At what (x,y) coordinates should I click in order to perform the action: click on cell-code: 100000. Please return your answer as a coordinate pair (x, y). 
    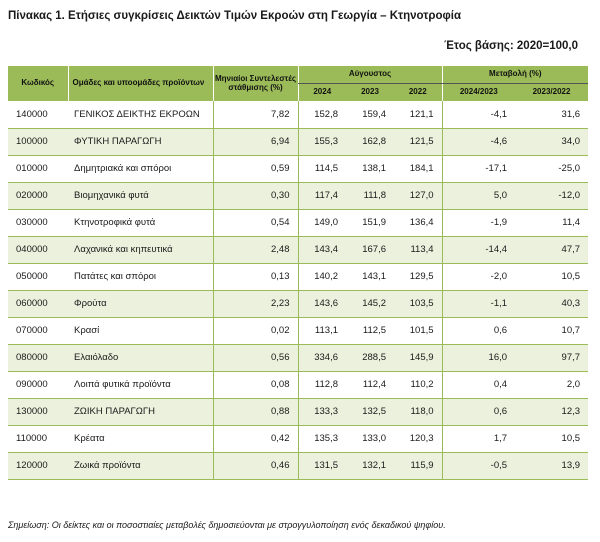
    Looking at the image, I should click on (38, 141).